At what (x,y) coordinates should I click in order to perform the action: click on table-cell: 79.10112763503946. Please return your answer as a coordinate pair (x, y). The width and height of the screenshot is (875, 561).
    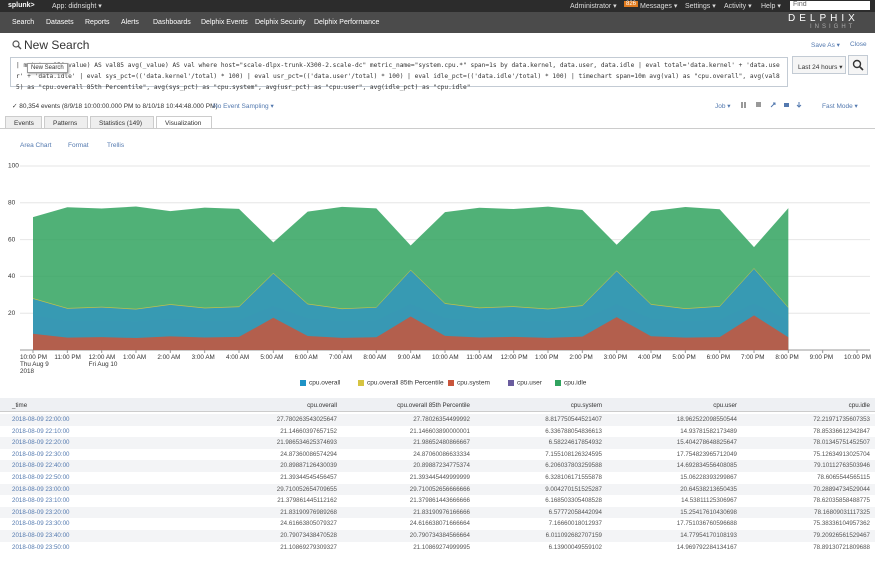
    Looking at the image, I should click on (841, 466).